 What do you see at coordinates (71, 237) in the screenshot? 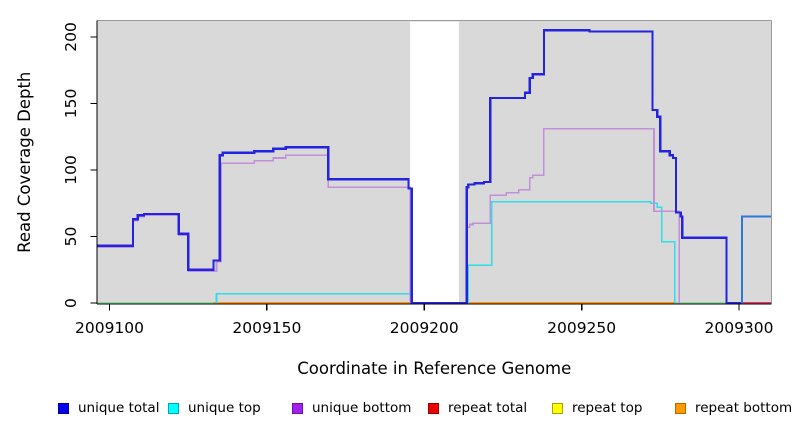
I see `y-tick-label: 50` at bounding box center [71, 237].